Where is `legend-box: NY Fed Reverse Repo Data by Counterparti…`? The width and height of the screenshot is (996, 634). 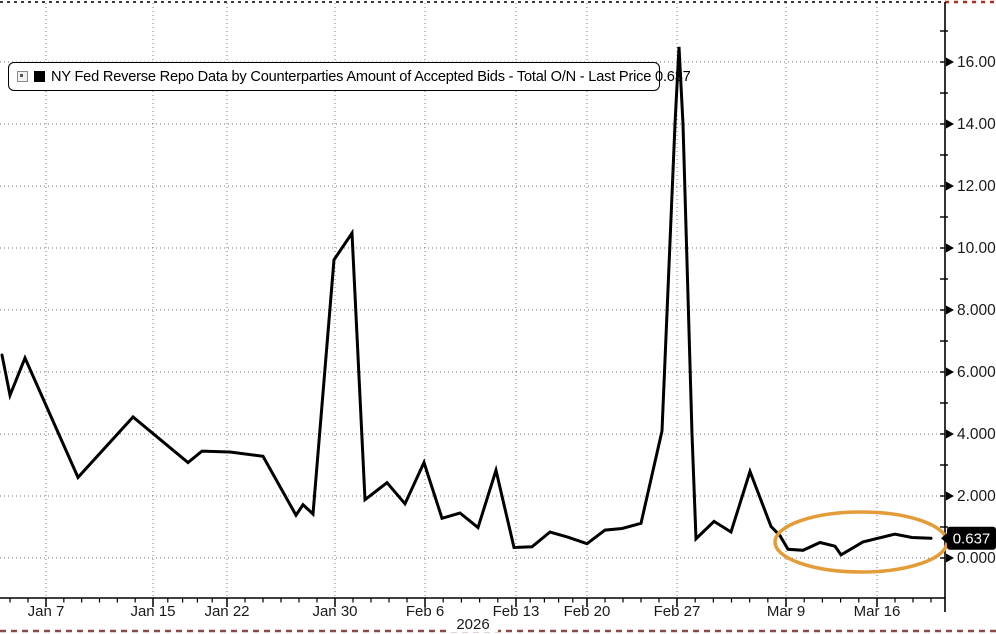 legend-box: NY Fed Reverse Repo Data by Counterparti… is located at coordinates (349, 76).